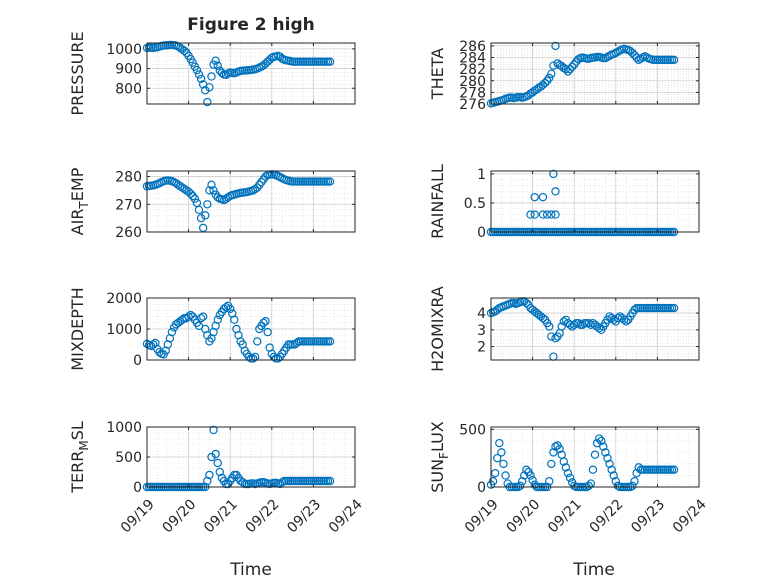 This screenshot has width=778, height=583. Describe the element at coordinates (77, 184) in the screenshot. I see `y-axis-label-rest: EMP` at that location.